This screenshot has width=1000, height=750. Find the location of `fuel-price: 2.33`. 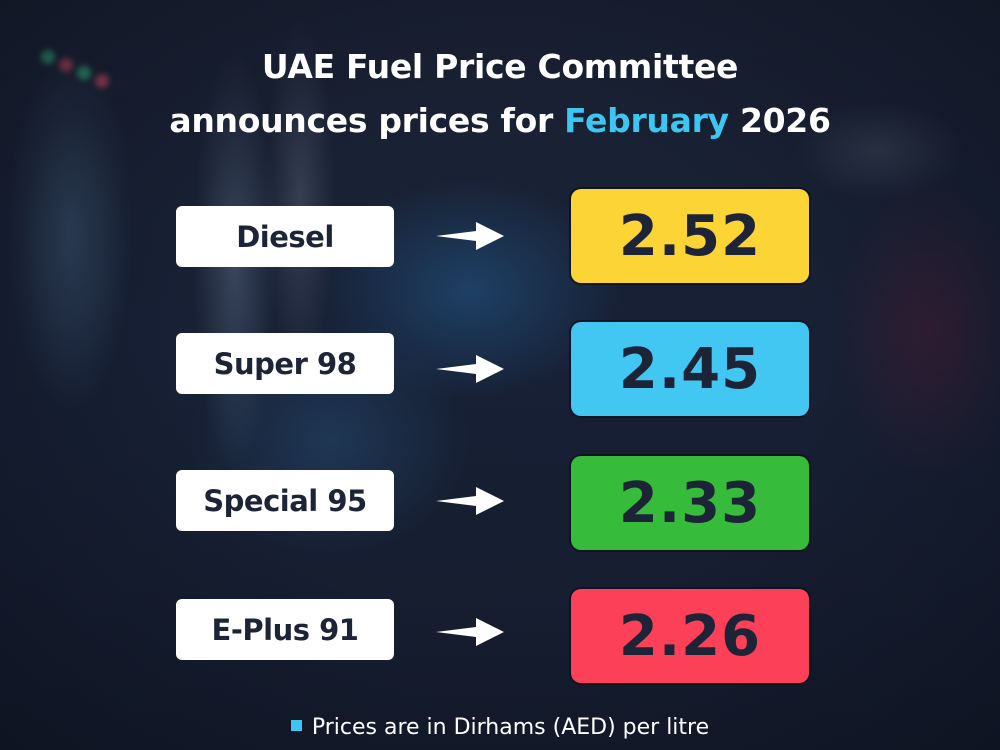

fuel-price: 2.33 is located at coordinates (690, 503).